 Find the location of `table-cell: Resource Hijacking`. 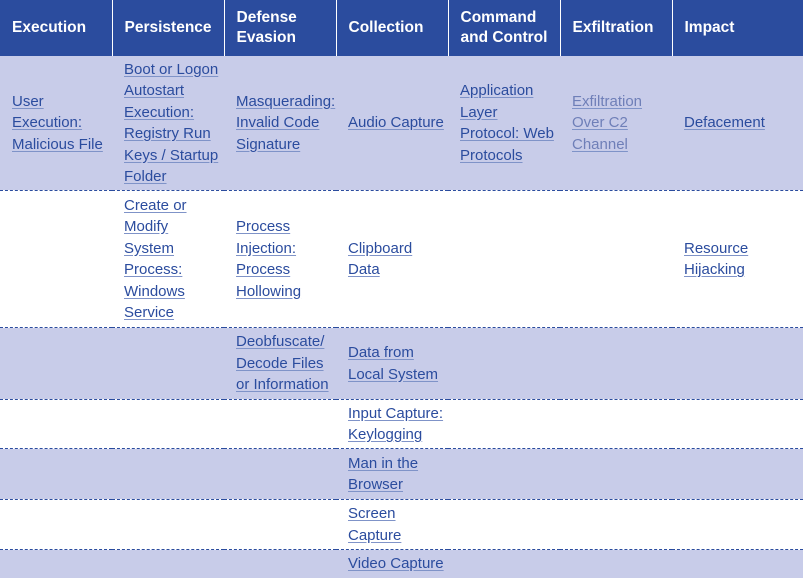

table-cell: Resource Hijacking is located at coordinates (737, 259).